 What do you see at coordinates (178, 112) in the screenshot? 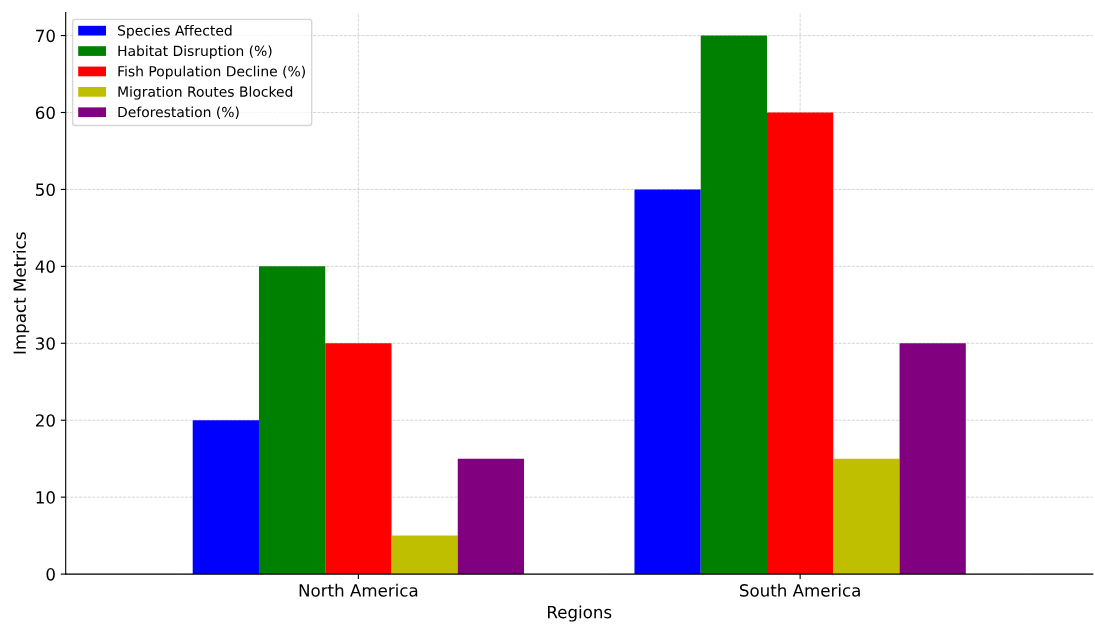
I see `legend-label: Deforestation (%)` at bounding box center [178, 112].